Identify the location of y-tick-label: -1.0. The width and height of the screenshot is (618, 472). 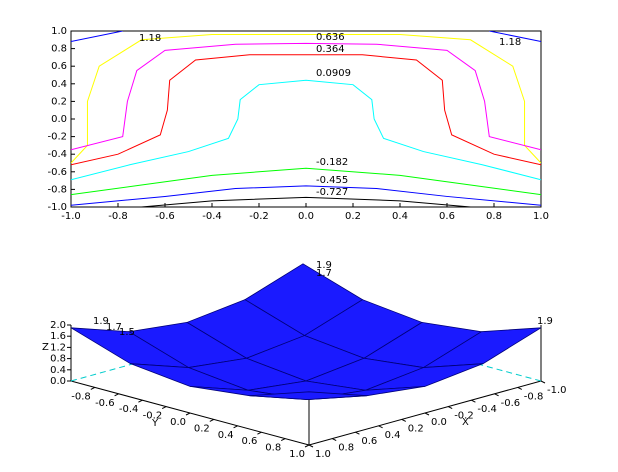
(57, 207).